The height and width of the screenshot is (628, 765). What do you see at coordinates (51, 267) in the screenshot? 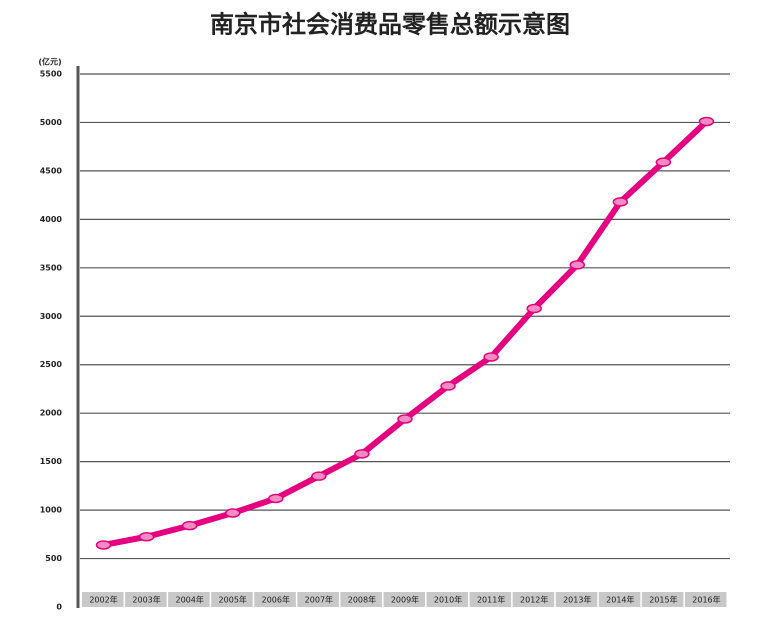
I see `y-tick-label: 3500` at bounding box center [51, 267].